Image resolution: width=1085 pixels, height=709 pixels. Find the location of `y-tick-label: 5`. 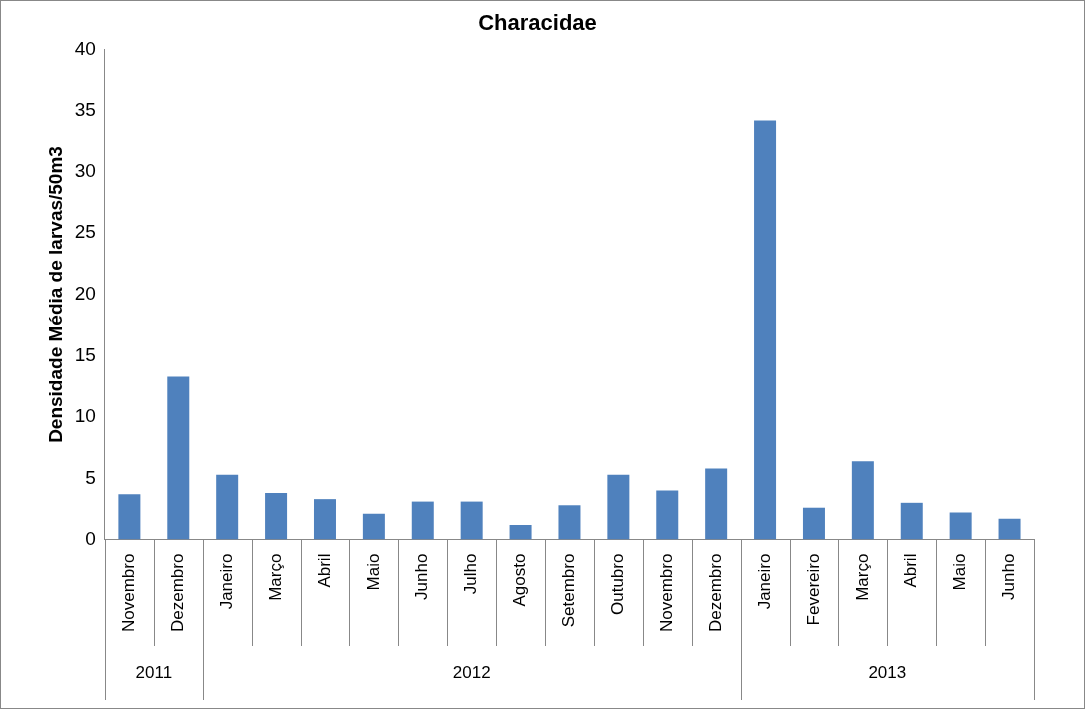

y-tick-label: 5 is located at coordinates (90, 477).